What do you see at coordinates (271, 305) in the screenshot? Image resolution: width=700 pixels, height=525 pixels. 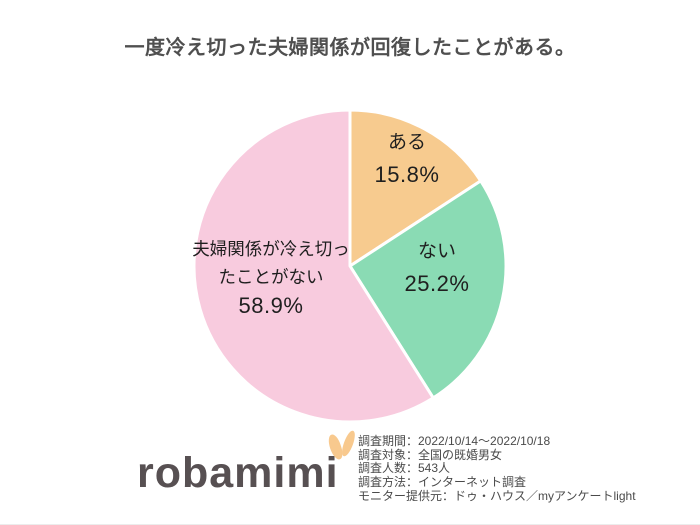 I see `pie-label-never-cold-percent: 58.9%` at bounding box center [271, 305].